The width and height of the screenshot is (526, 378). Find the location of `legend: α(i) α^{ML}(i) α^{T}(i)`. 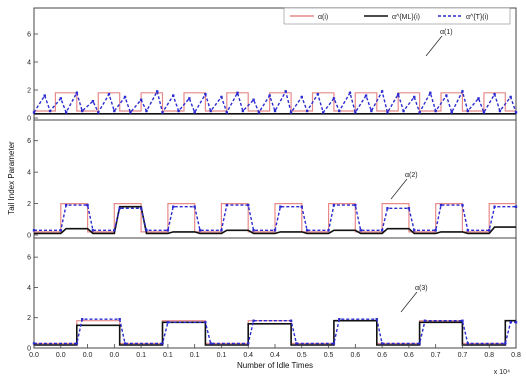

legend: α(i) α^{ML}(i) α^{T}(i) is located at coordinates (397, 16).